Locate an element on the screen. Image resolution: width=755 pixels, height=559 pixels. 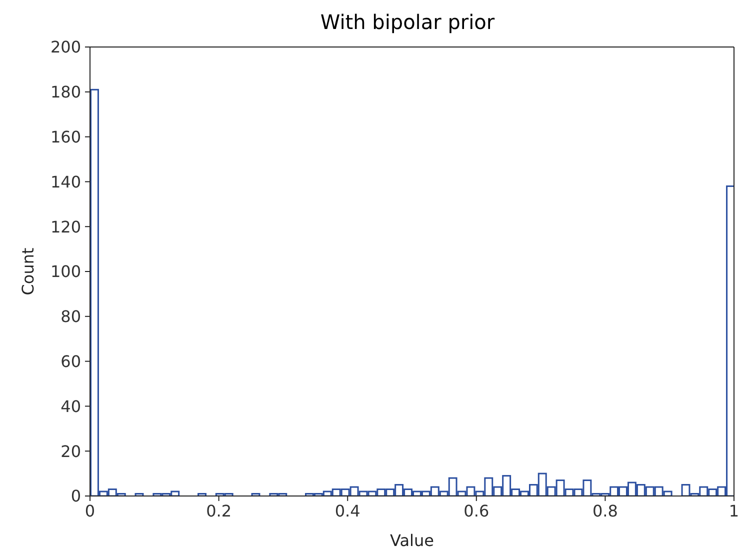
y-tick-label: 0 is located at coordinates (75, 496).